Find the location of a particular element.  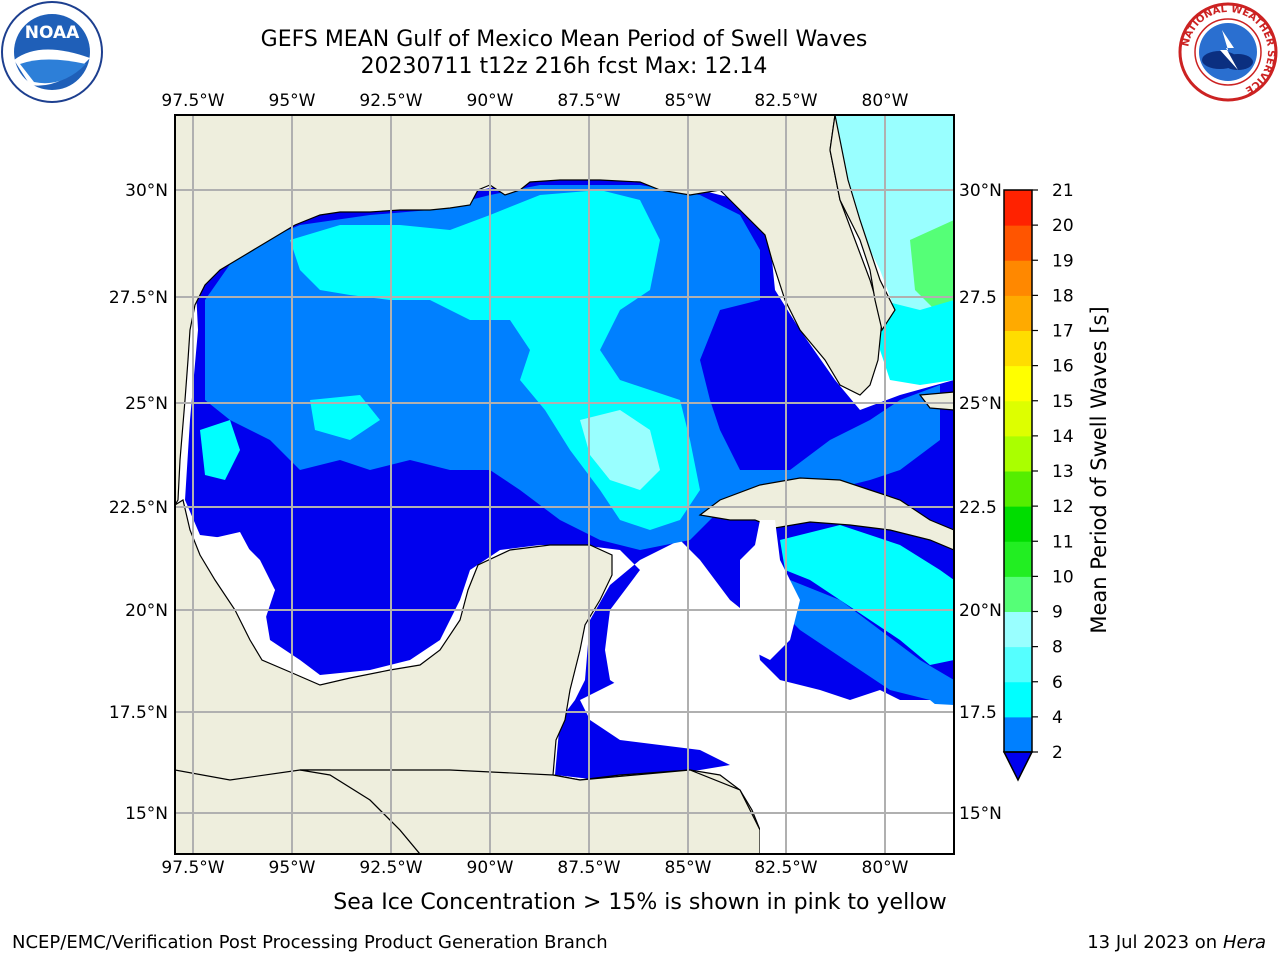

nodata-caribbean is located at coordinates (767, 764).